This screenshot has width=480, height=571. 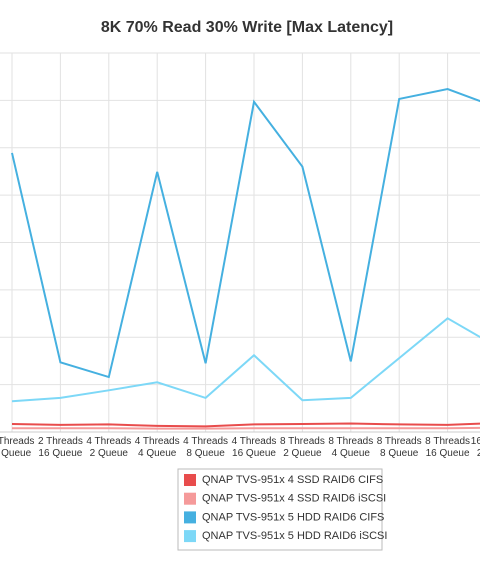 I want to click on x-tick-label: 8 Threads 8 Queue, so click(x=399, y=447).